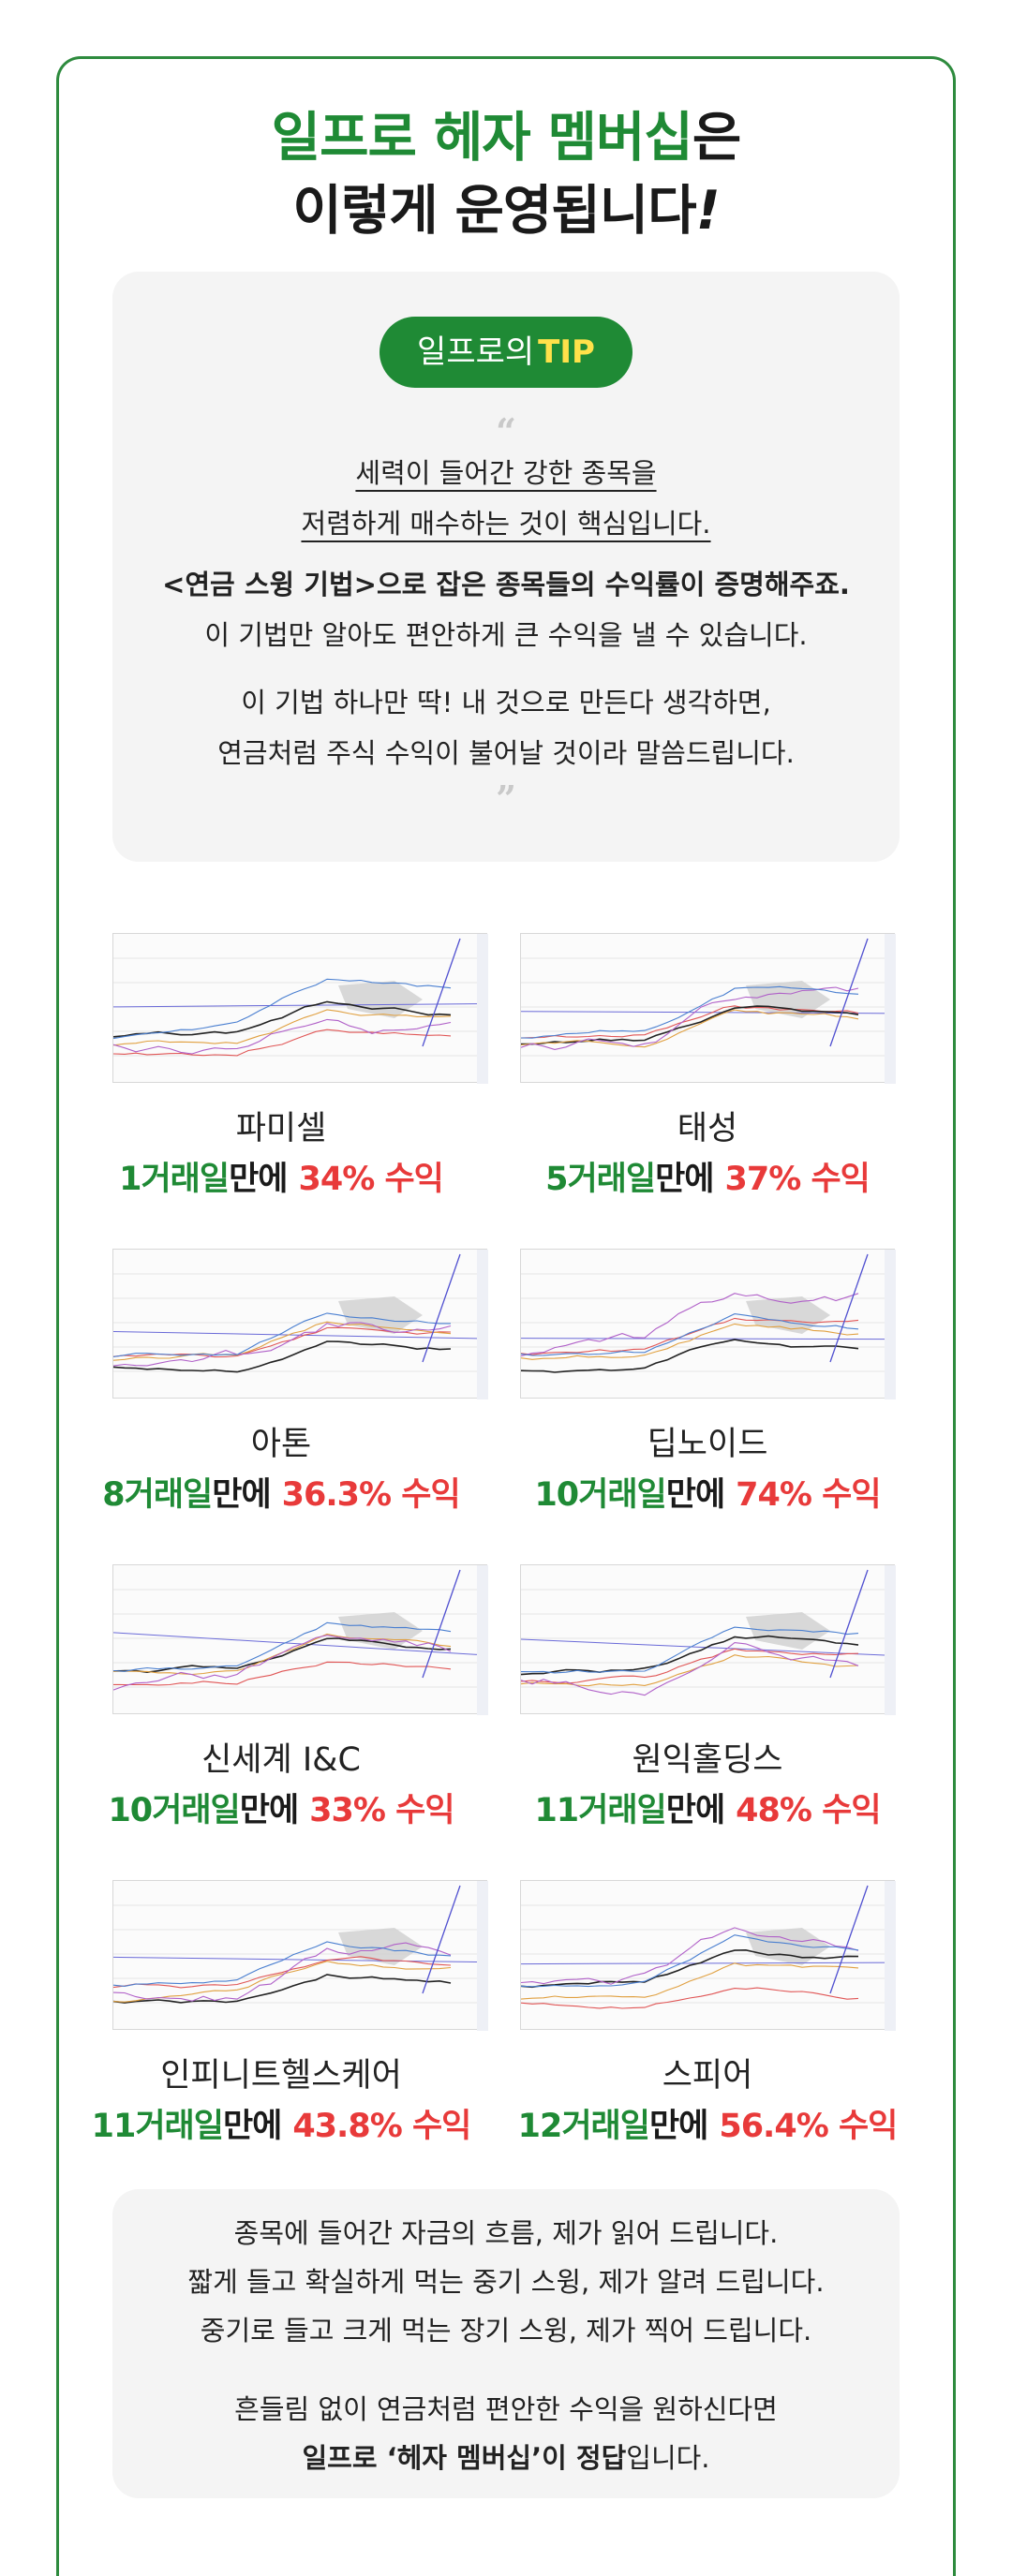 This screenshot has width=1012, height=2576. What do you see at coordinates (381, 2126) in the screenshot?
I see `stock-profit: 43.8% 수익` at bounding box center [381, 2126].